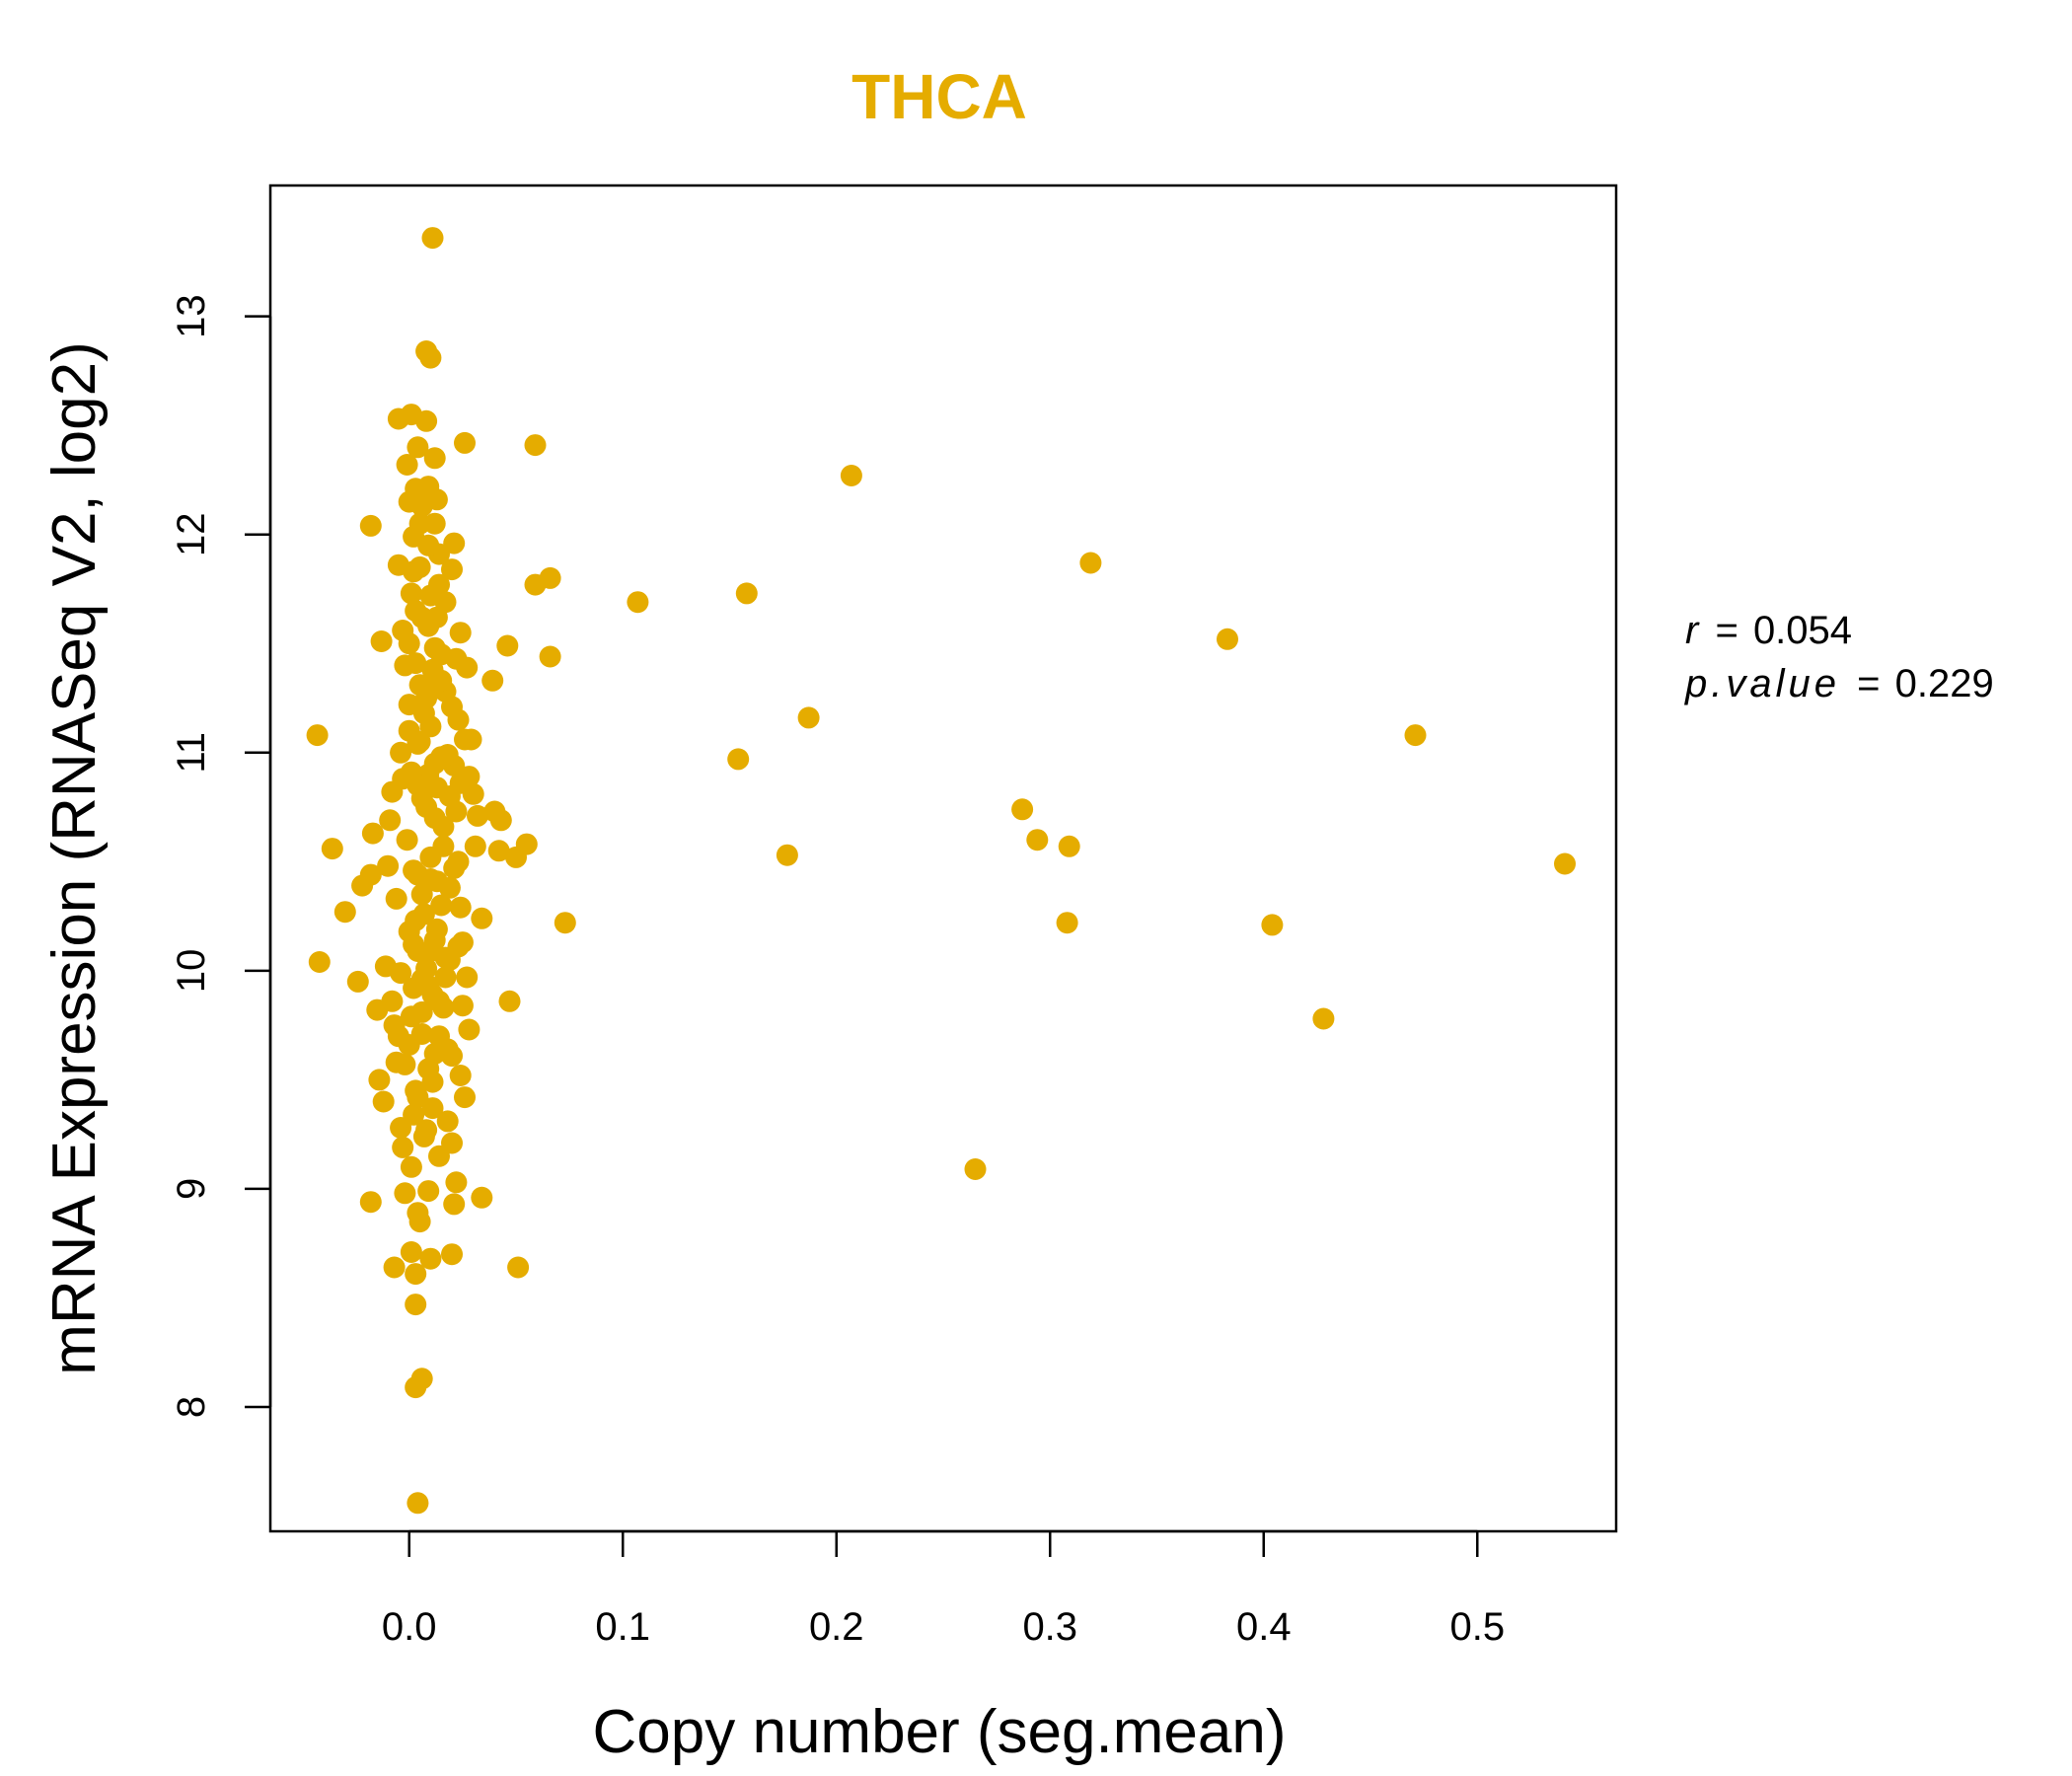 The height and width of the screenshot is (1776, 2072). What do you see at coordinates (622, 1627) in the screenshot?
I see `x-tick-label: 0.1` at bounding box center [622, 1627].